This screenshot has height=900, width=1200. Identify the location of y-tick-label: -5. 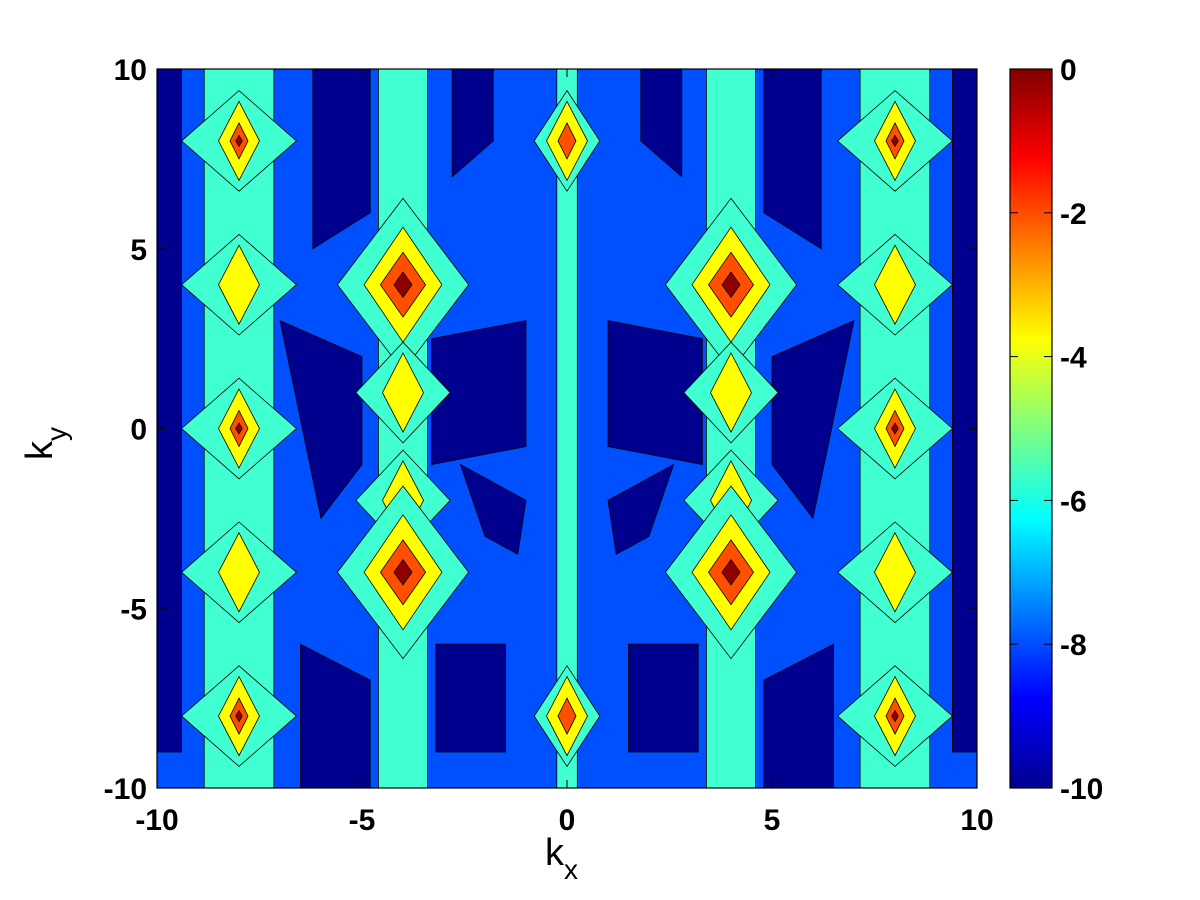
(133, 609).